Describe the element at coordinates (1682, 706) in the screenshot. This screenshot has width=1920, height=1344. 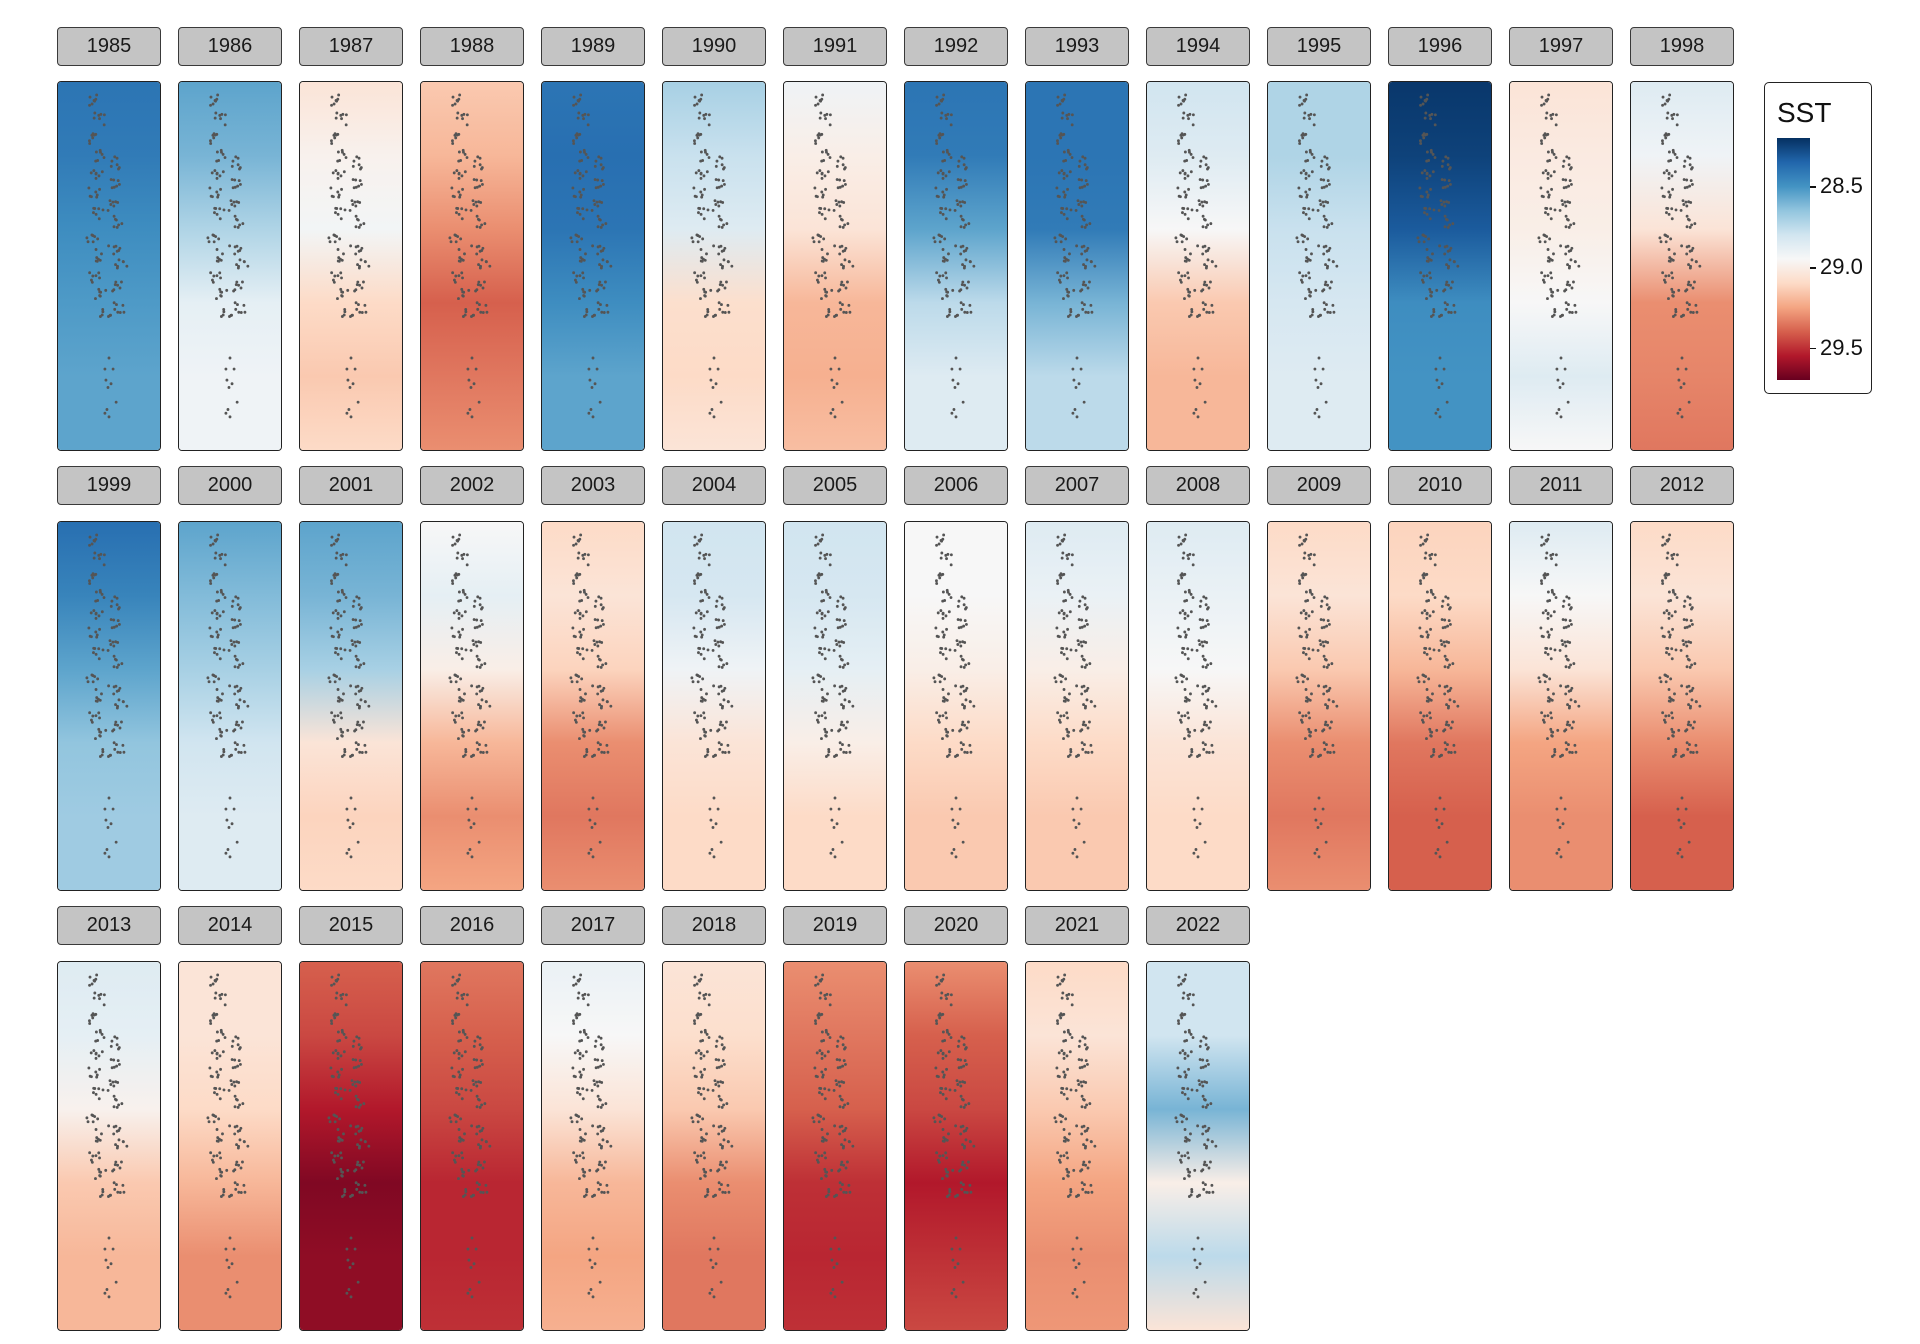
I see `sst-field-2012` at that location.